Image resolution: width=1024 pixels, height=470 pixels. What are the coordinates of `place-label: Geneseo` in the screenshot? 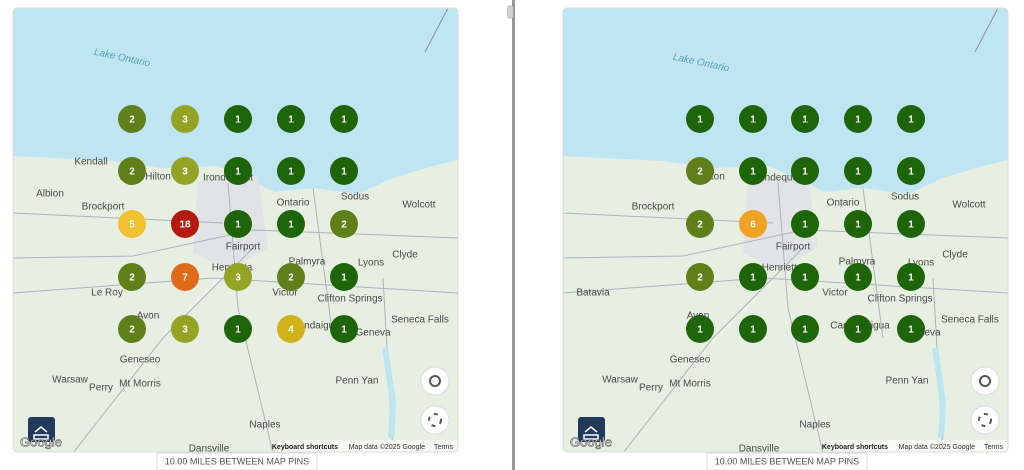 It's located at (690, 360).